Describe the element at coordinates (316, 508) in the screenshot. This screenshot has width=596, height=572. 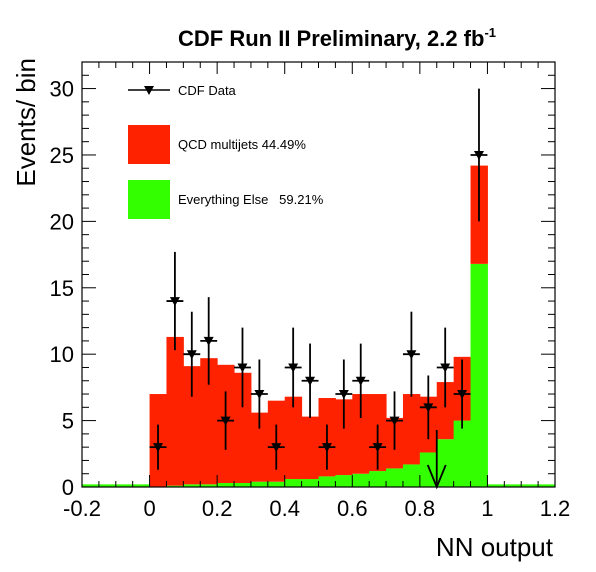
I see `x-tick-labels: -0.2 0 0.2 0.4 0.6 0.8 1 1.2` at that location.